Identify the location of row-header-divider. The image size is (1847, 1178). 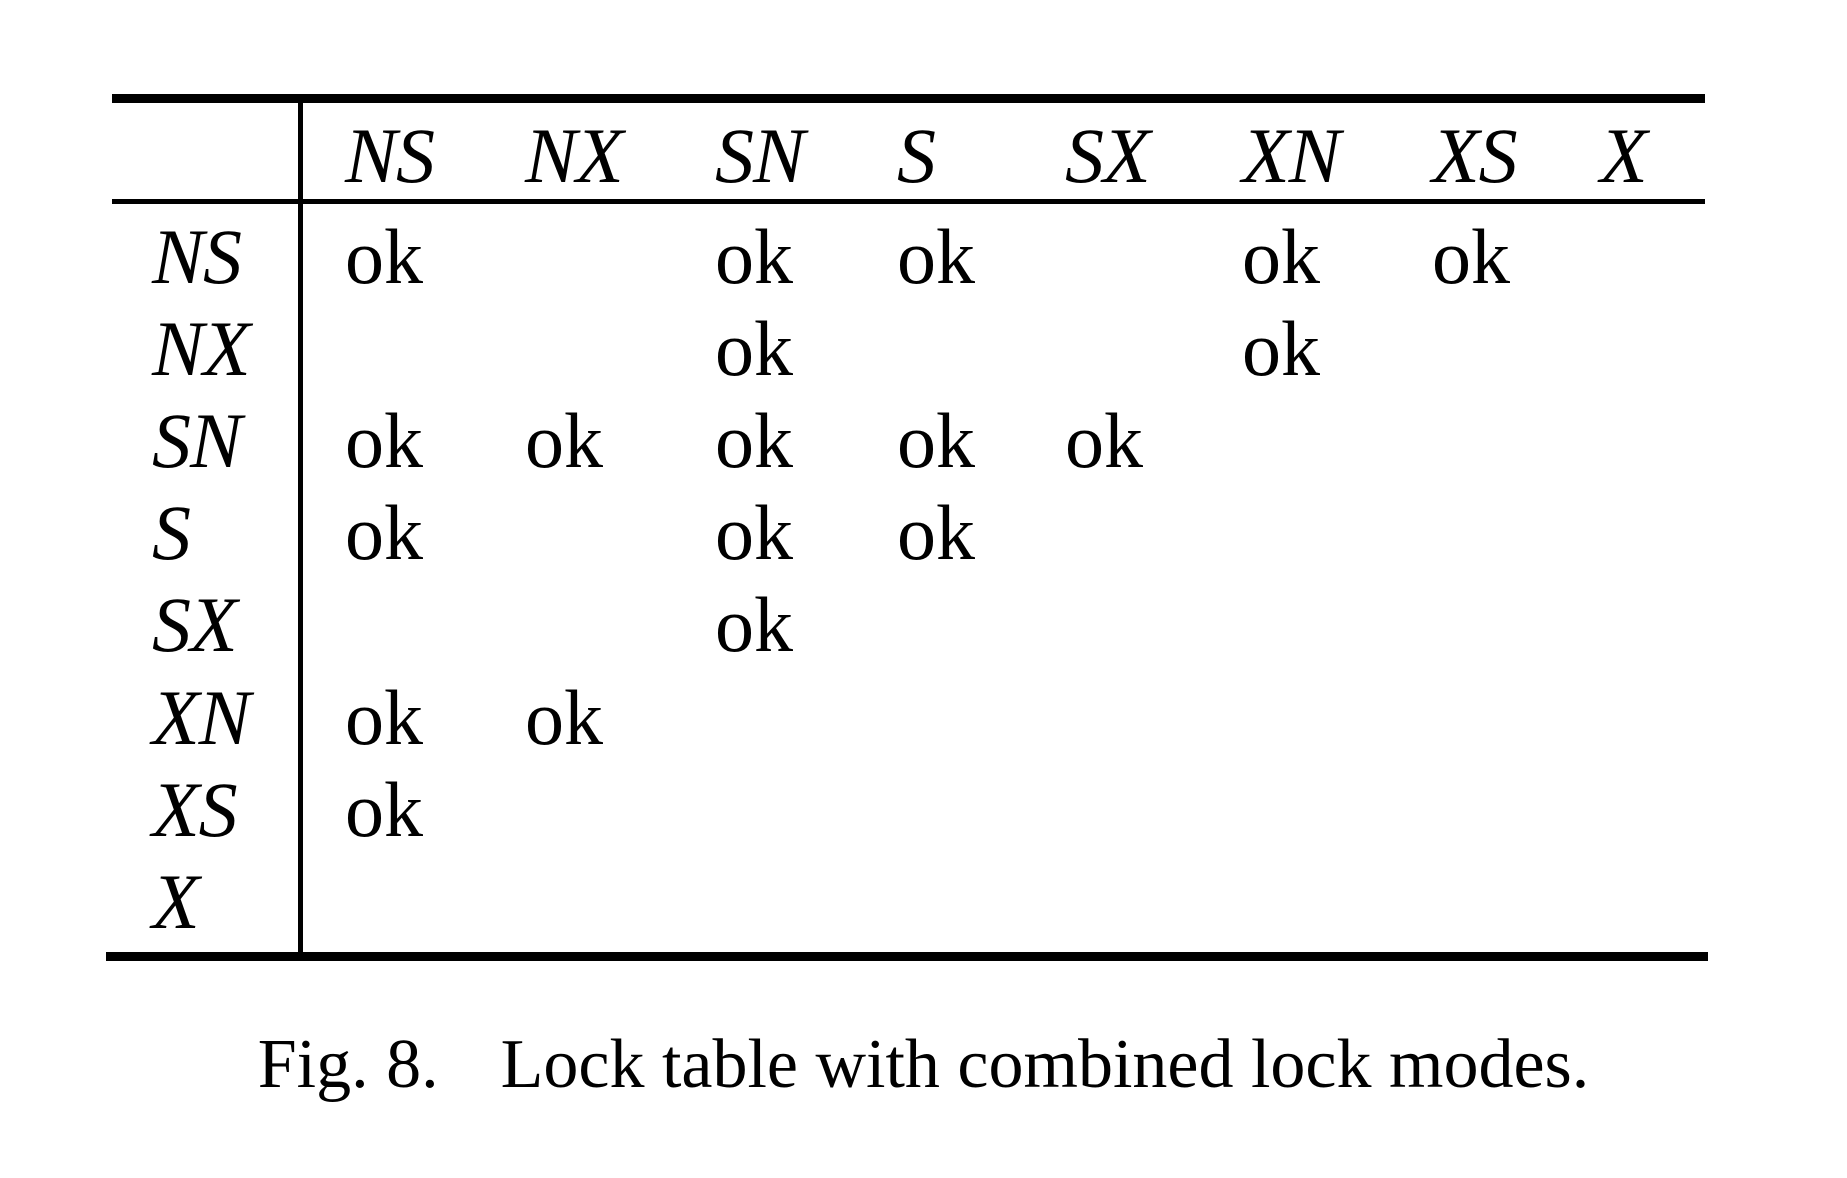
(300, 527).